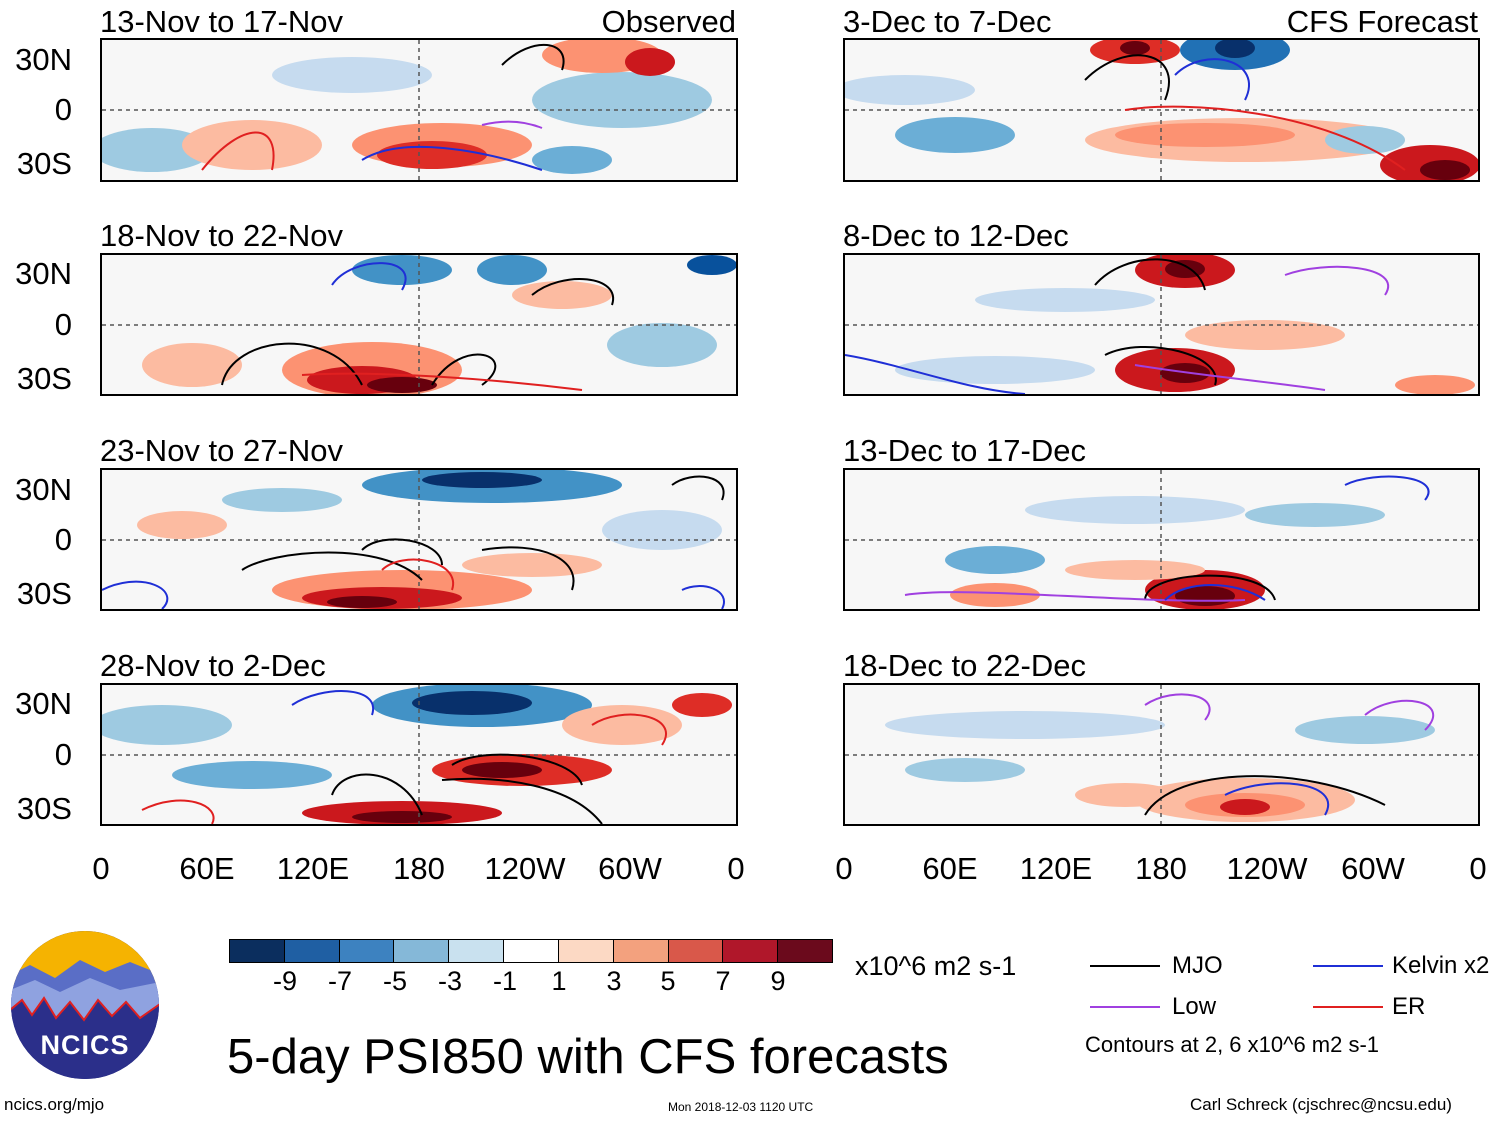 This screenshot has width=1510, height=1121. What do you see at coordinates (54, 1104) in the screenshot?
I see `source-url: ncics.org/mjo` at bounding box center [54, 1104].